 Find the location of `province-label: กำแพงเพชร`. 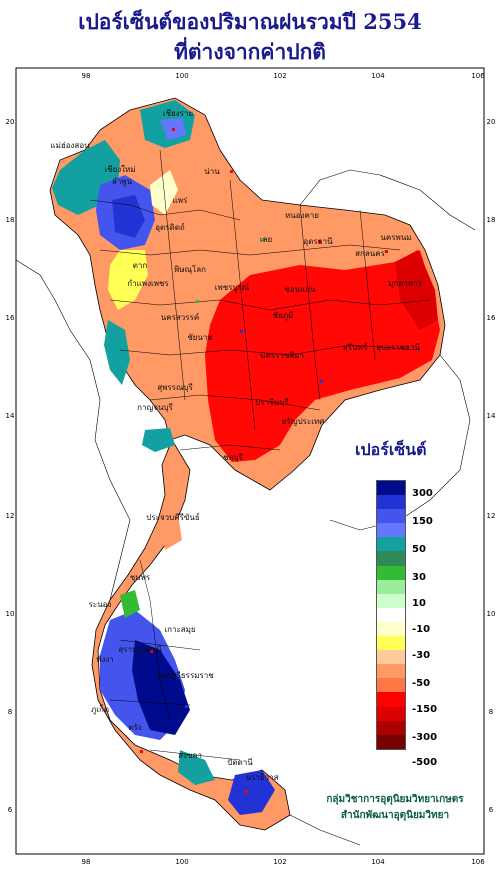

province-label: กำแพงเพชร is located at coordinates (148, 283).